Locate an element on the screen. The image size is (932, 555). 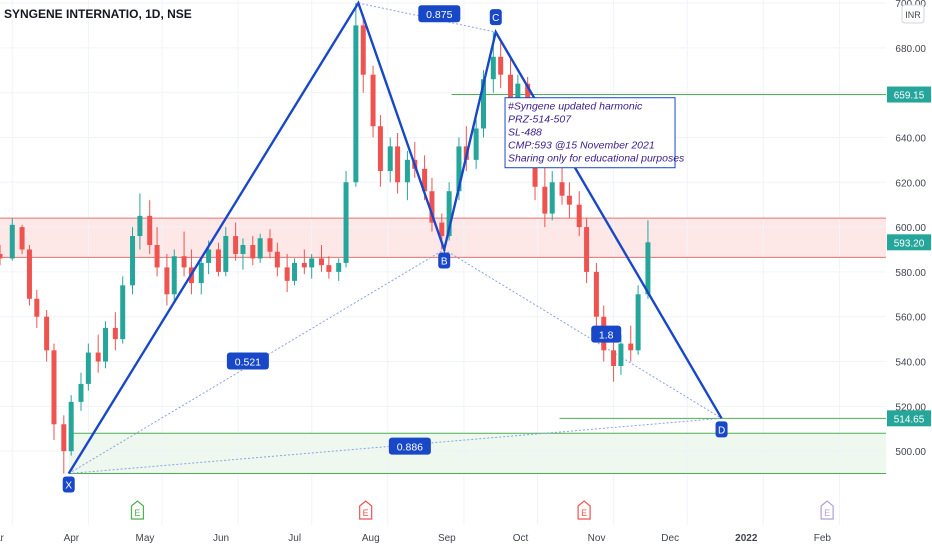
x-tick-label: Dec is located at coordinates (670, 538).